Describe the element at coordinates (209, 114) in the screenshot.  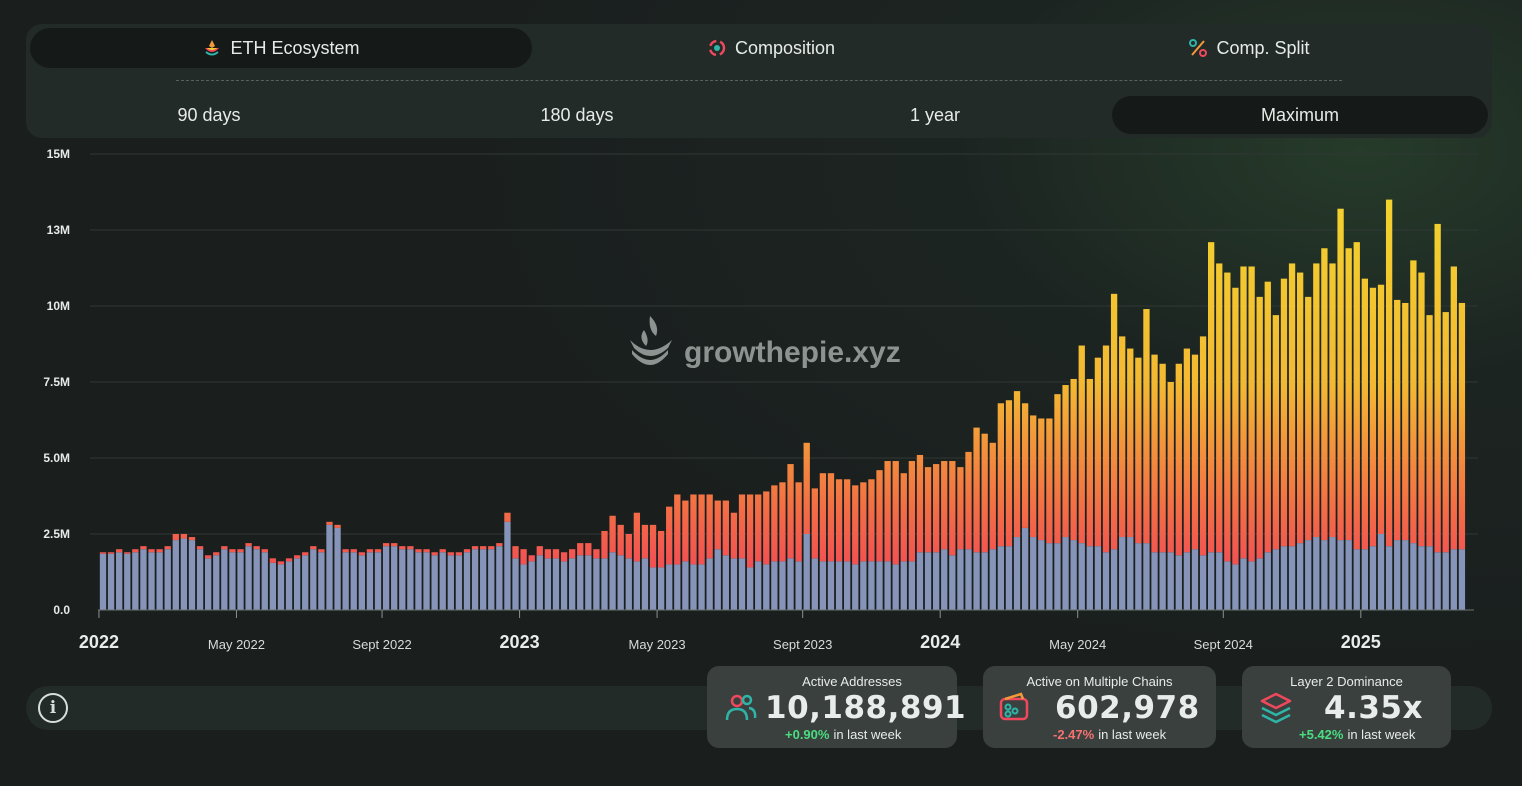
I see `range-90-days: 90 days` at that location.